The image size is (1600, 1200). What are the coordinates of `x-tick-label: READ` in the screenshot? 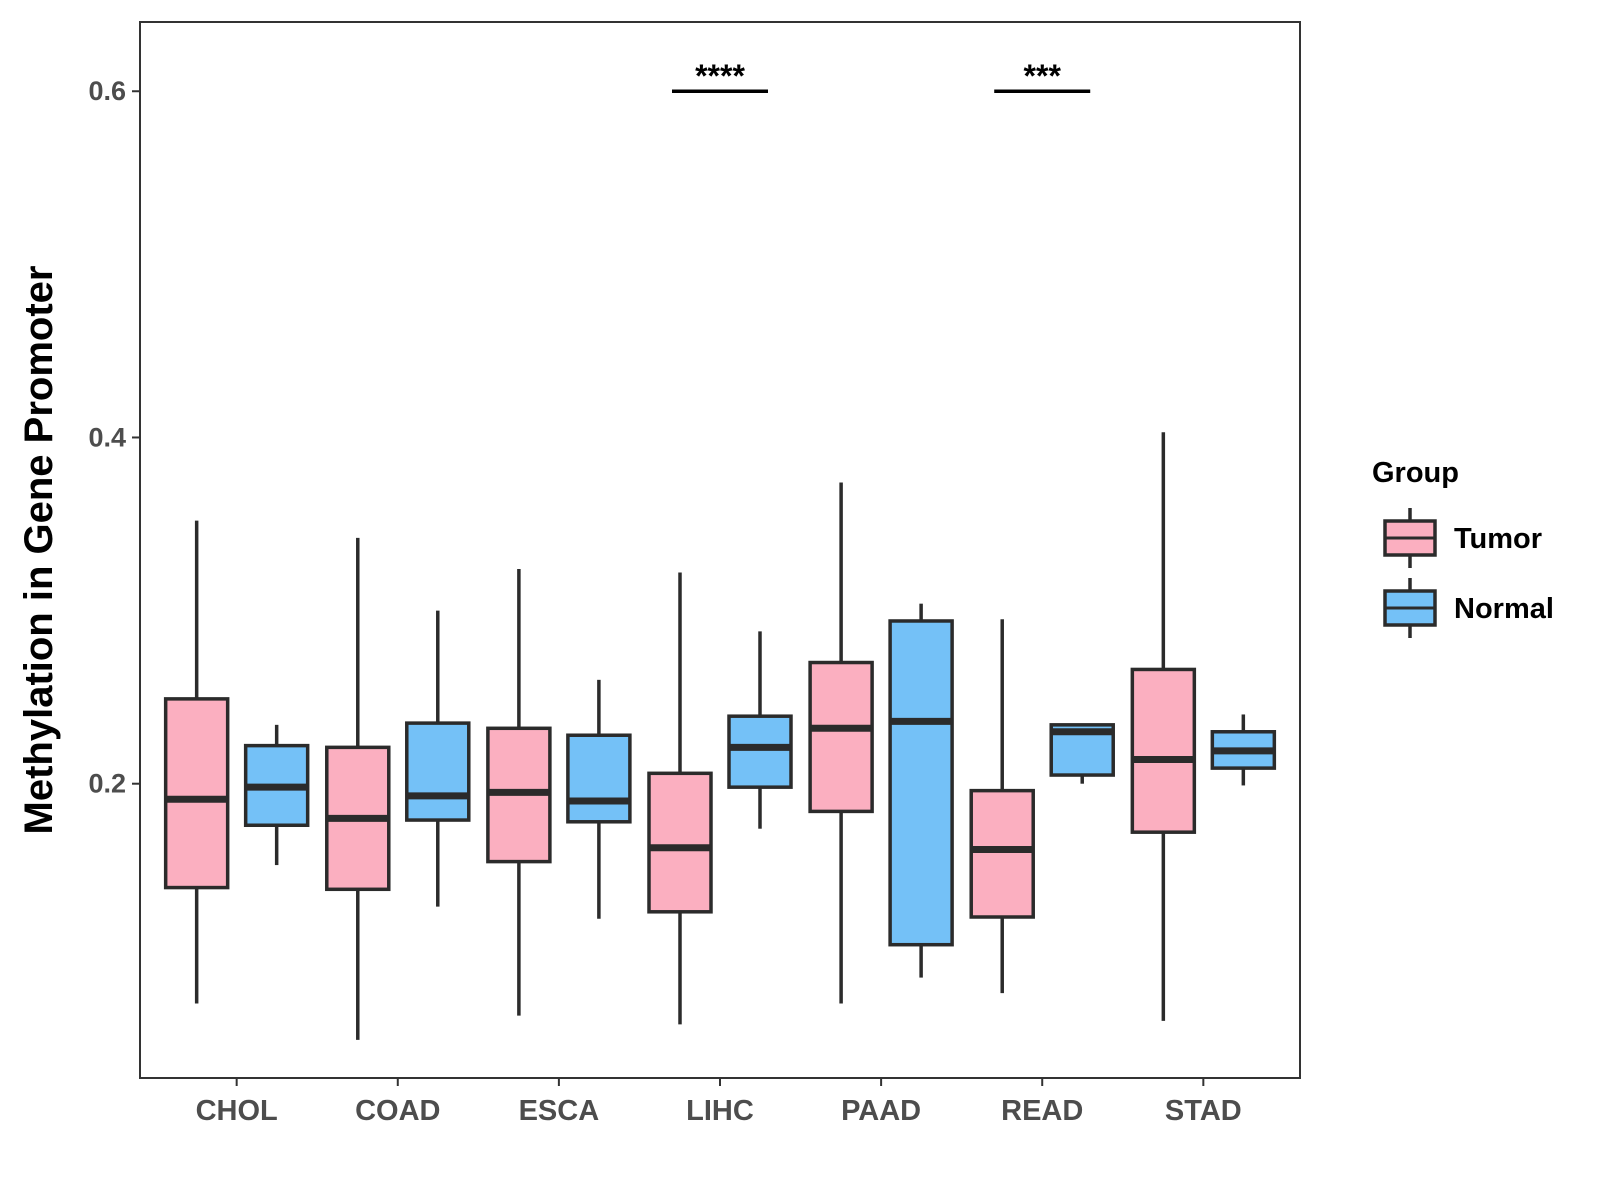 It's located at (1042, 1111).